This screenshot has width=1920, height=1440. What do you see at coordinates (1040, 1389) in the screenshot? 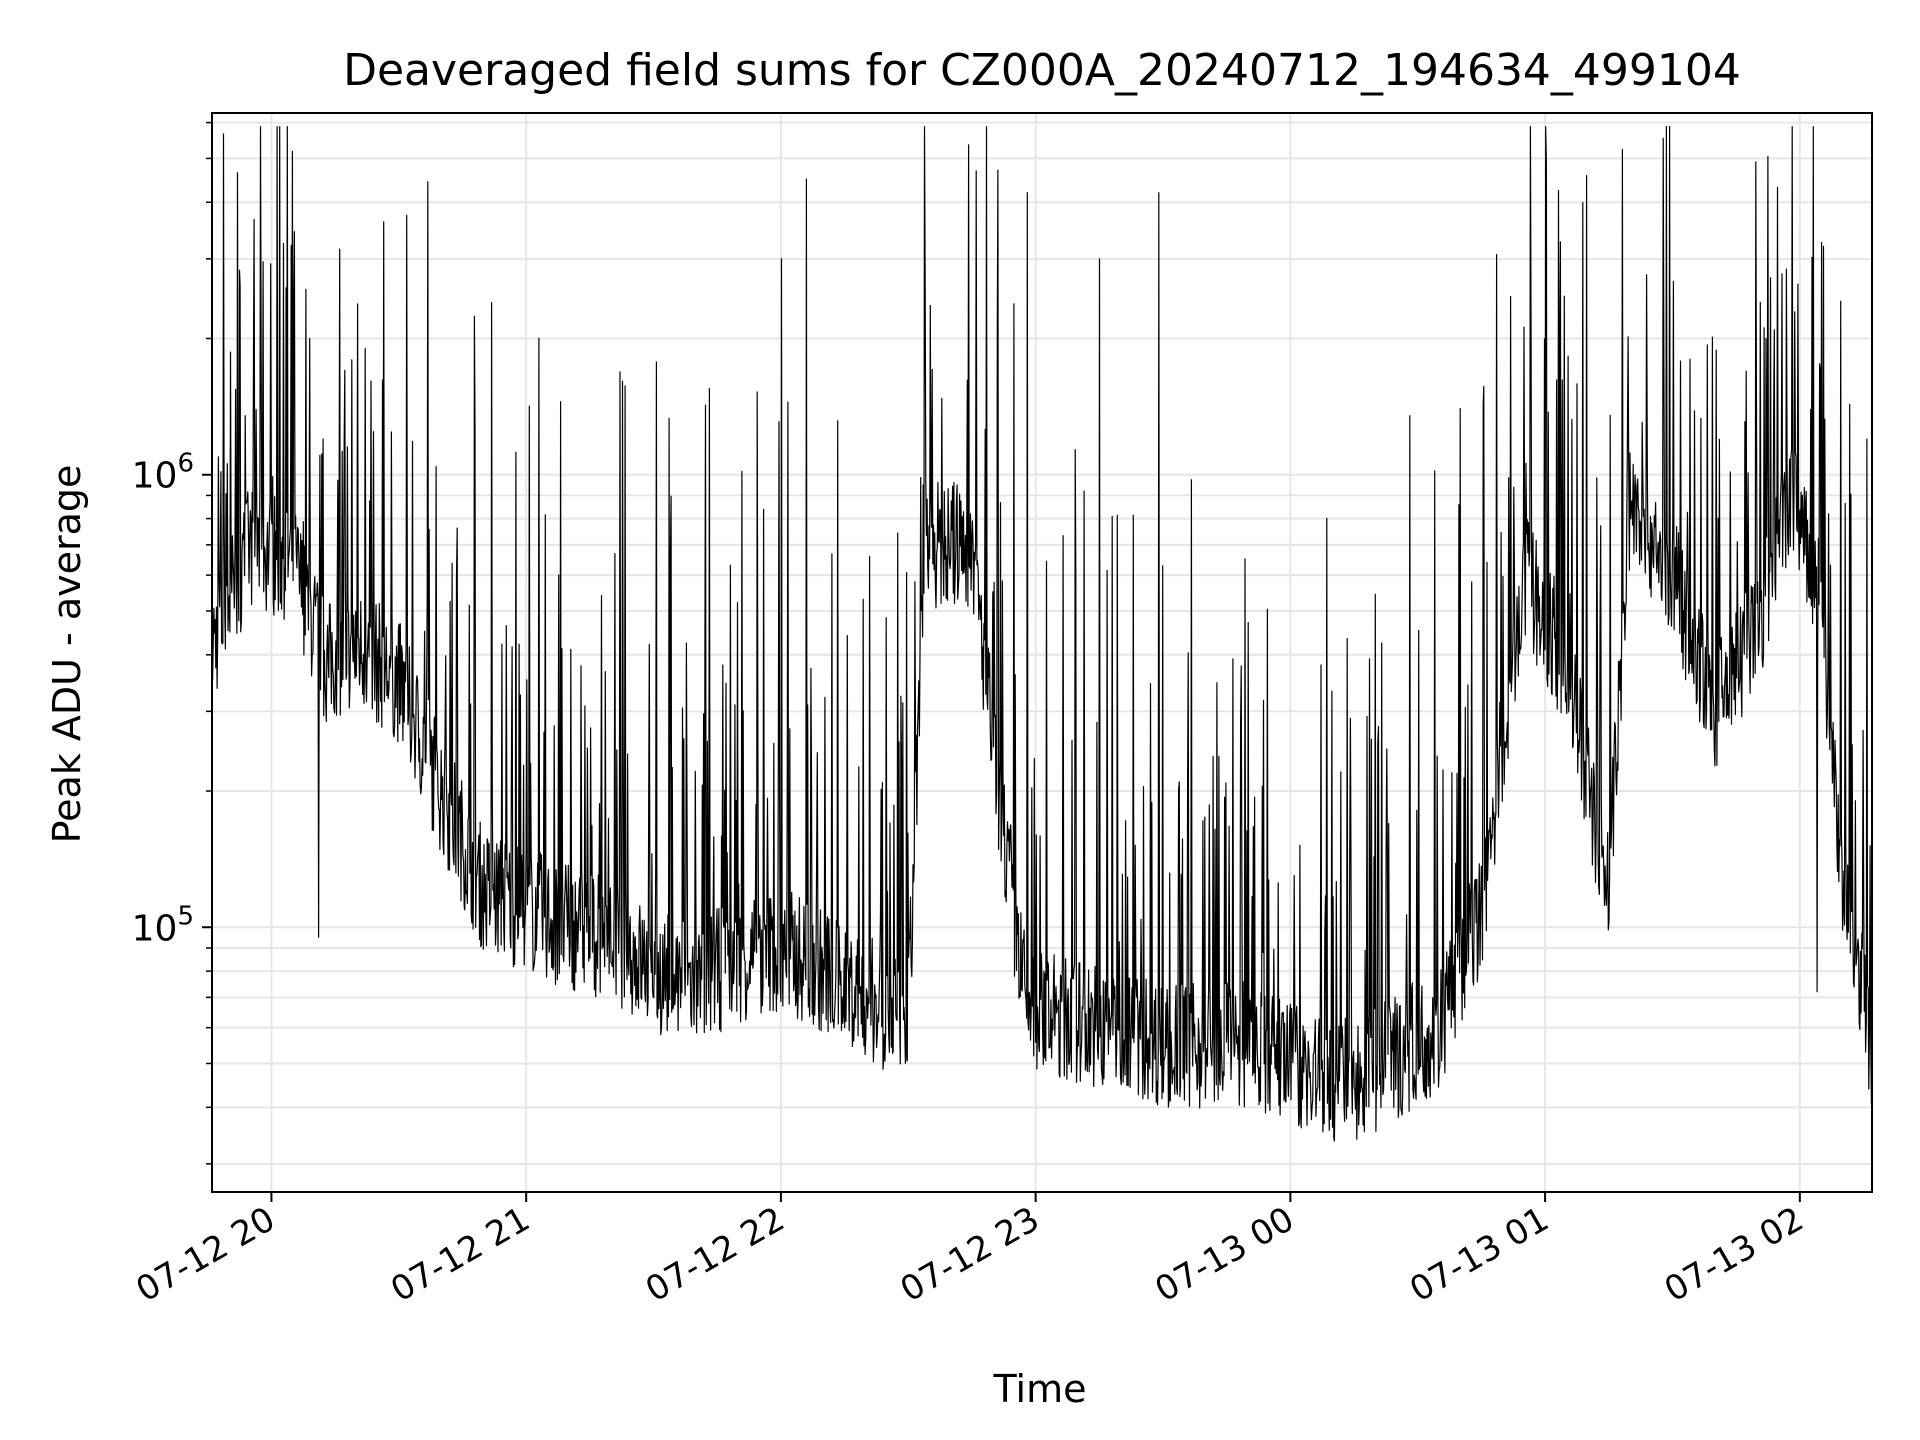
I see `x-axis-label: Time` at bounding box center [1040, 1389].